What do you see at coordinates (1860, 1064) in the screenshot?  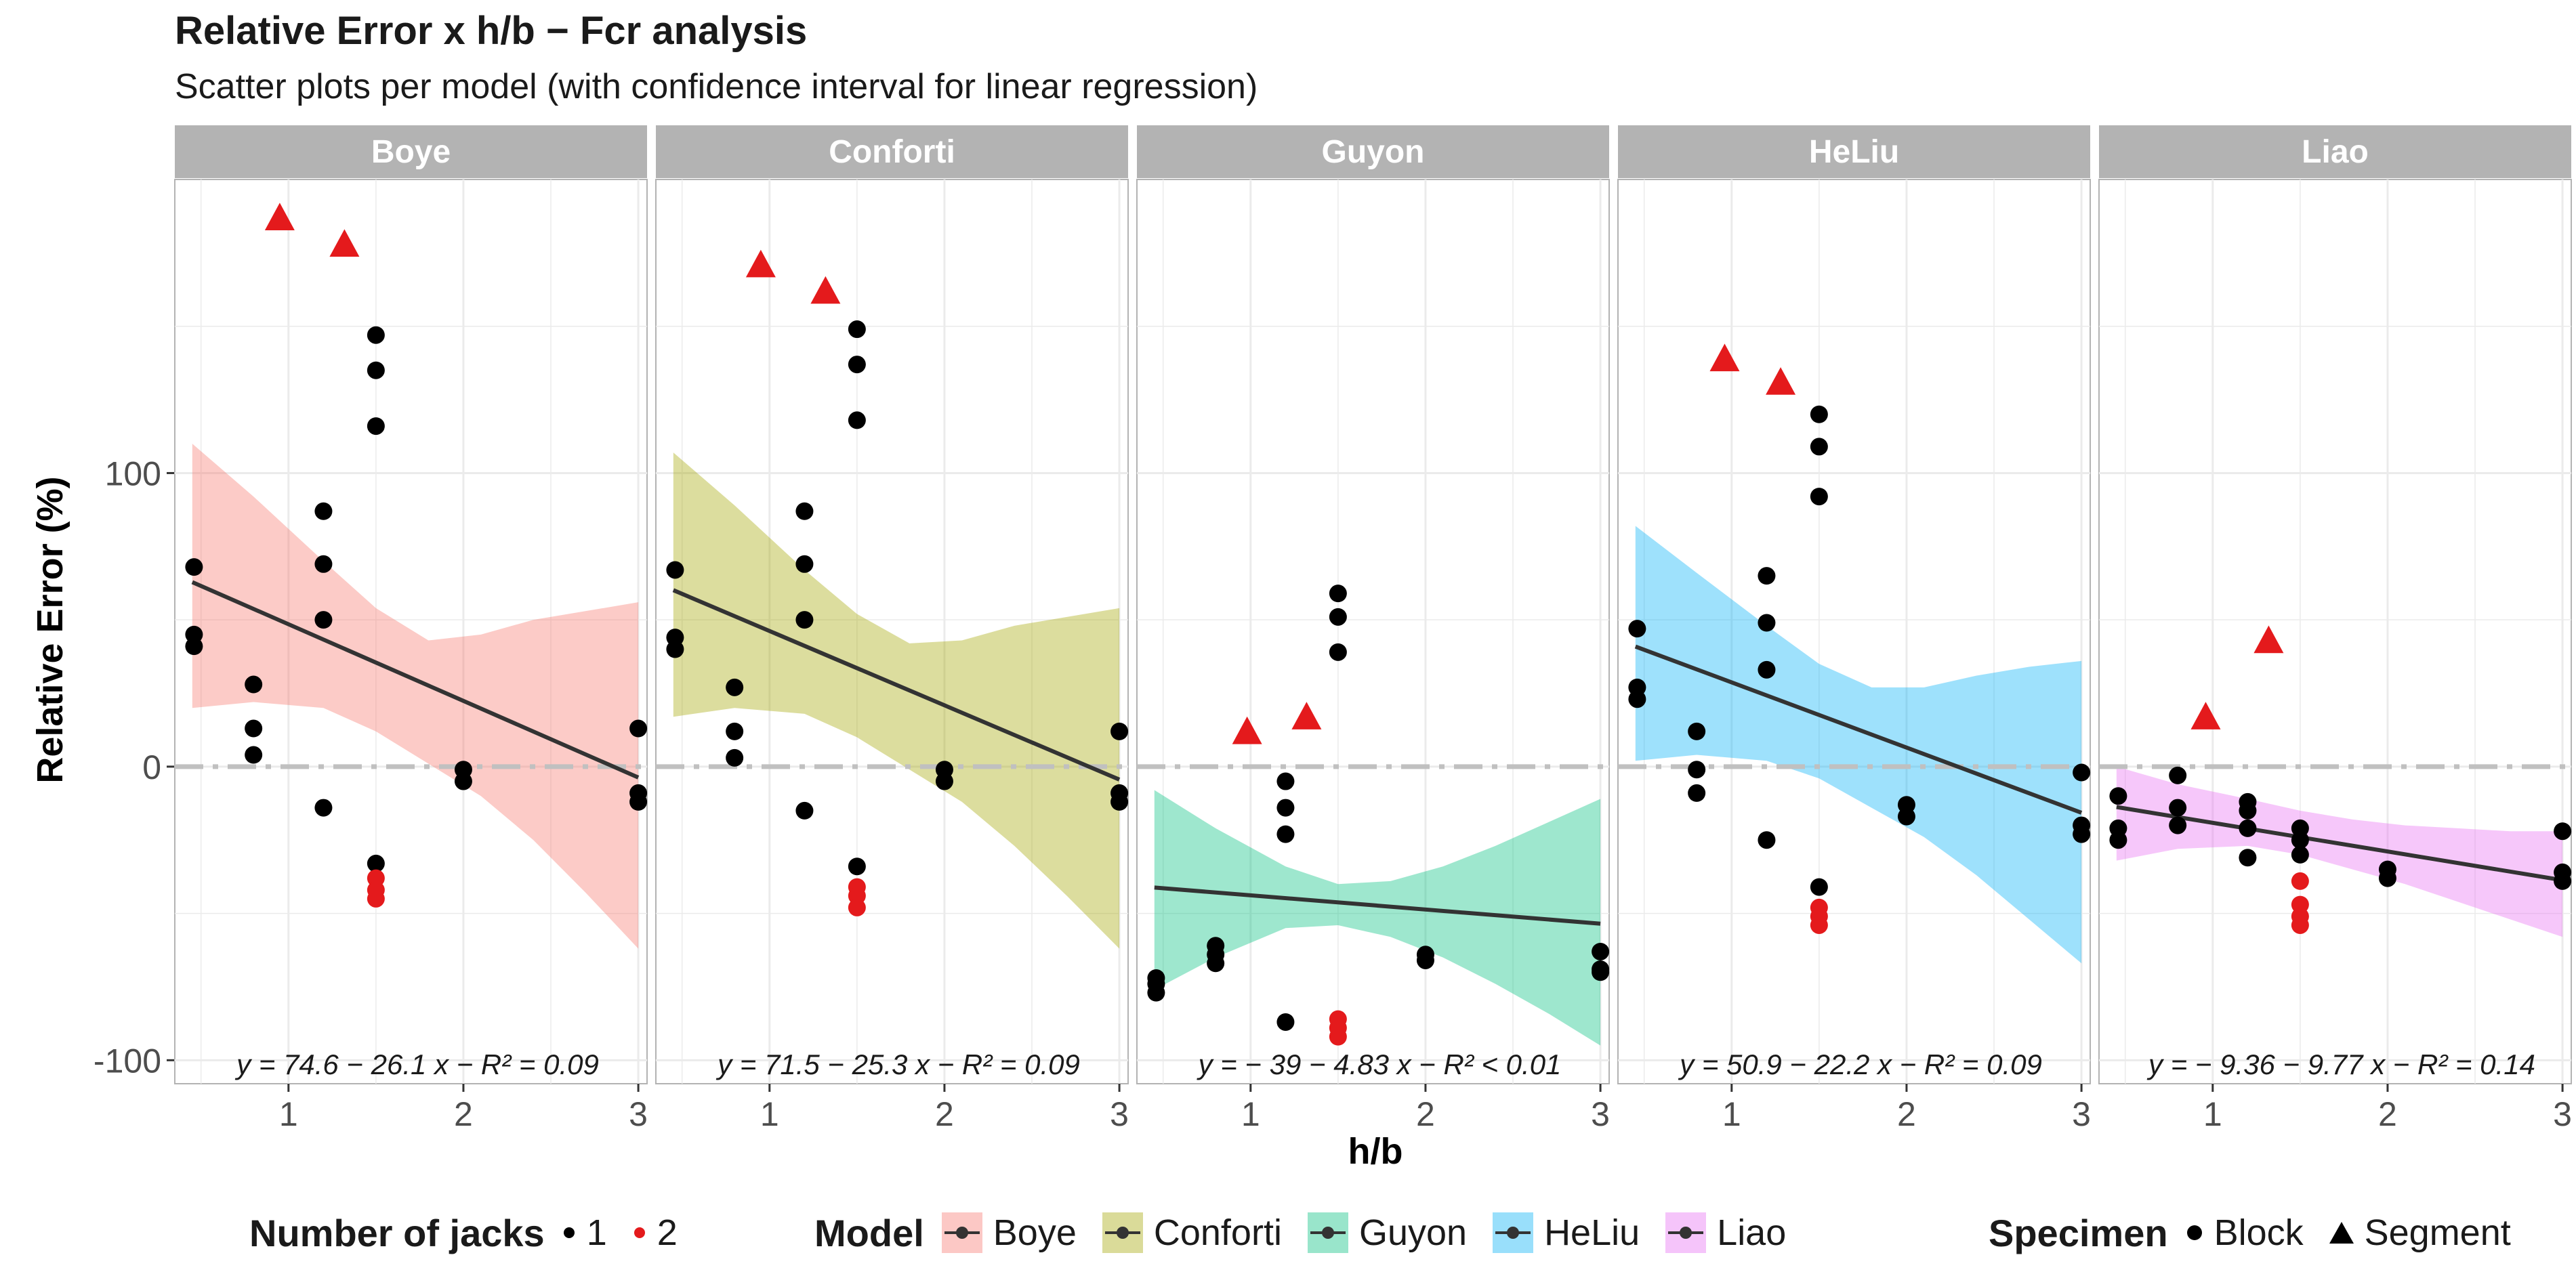 I see `regression-equation: y = 50.9 − 22.2 x − R² = 0.09` at bounding box center [1860, 1064].